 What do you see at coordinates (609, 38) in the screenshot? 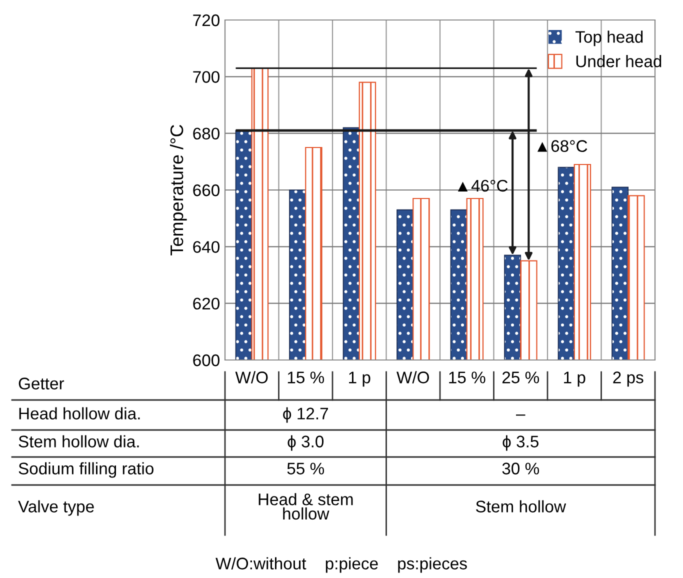
I see `legend-label: Top head` at bounding box center [609, 38].